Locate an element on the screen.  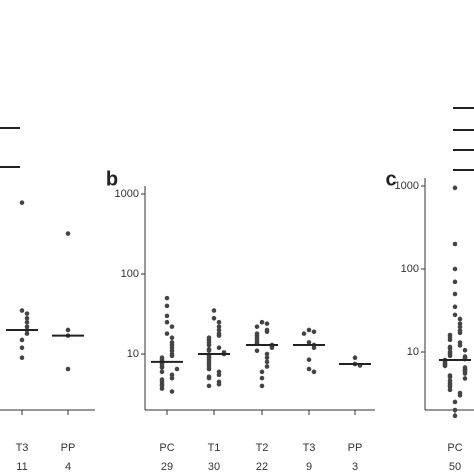
count-label: 22 is located at coordinates (262, 467).